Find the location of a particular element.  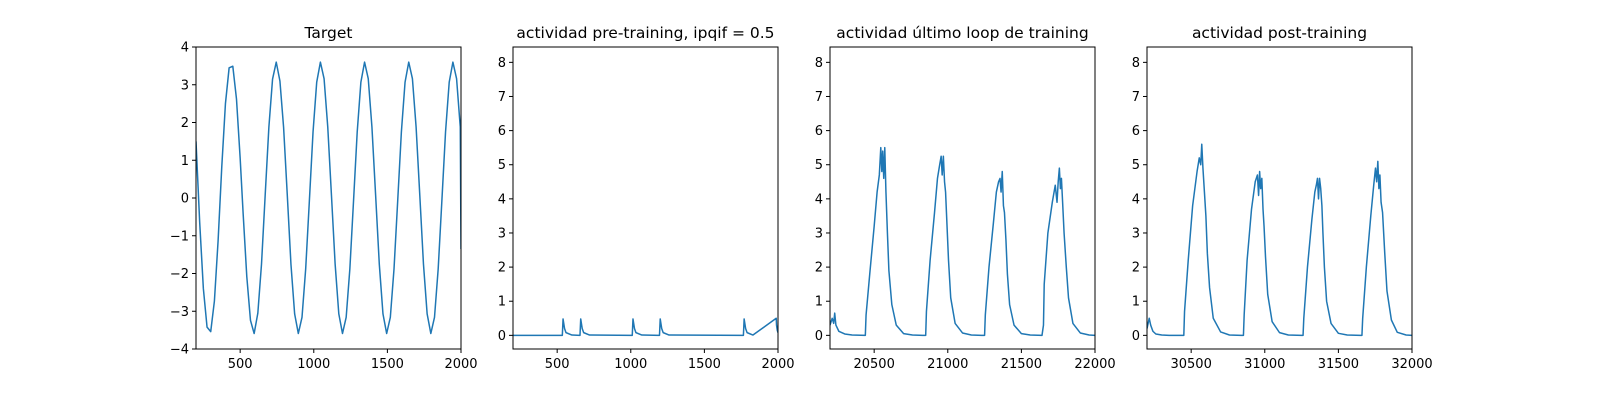

y-tick-label: −3 is located at coordinates (179, 312).